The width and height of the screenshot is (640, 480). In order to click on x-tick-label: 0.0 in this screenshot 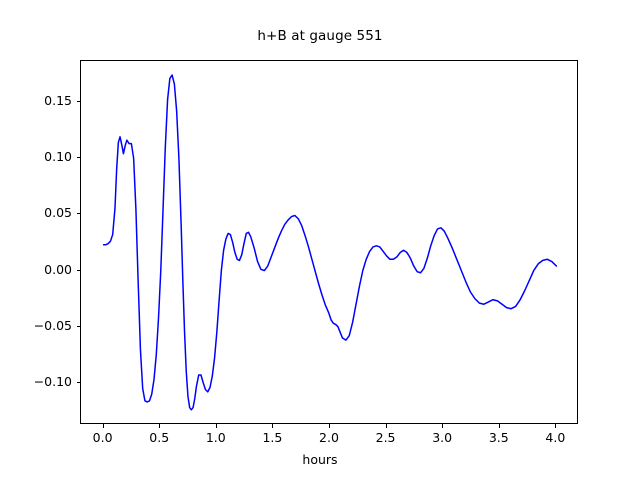, I will do `click(102, 437)`.